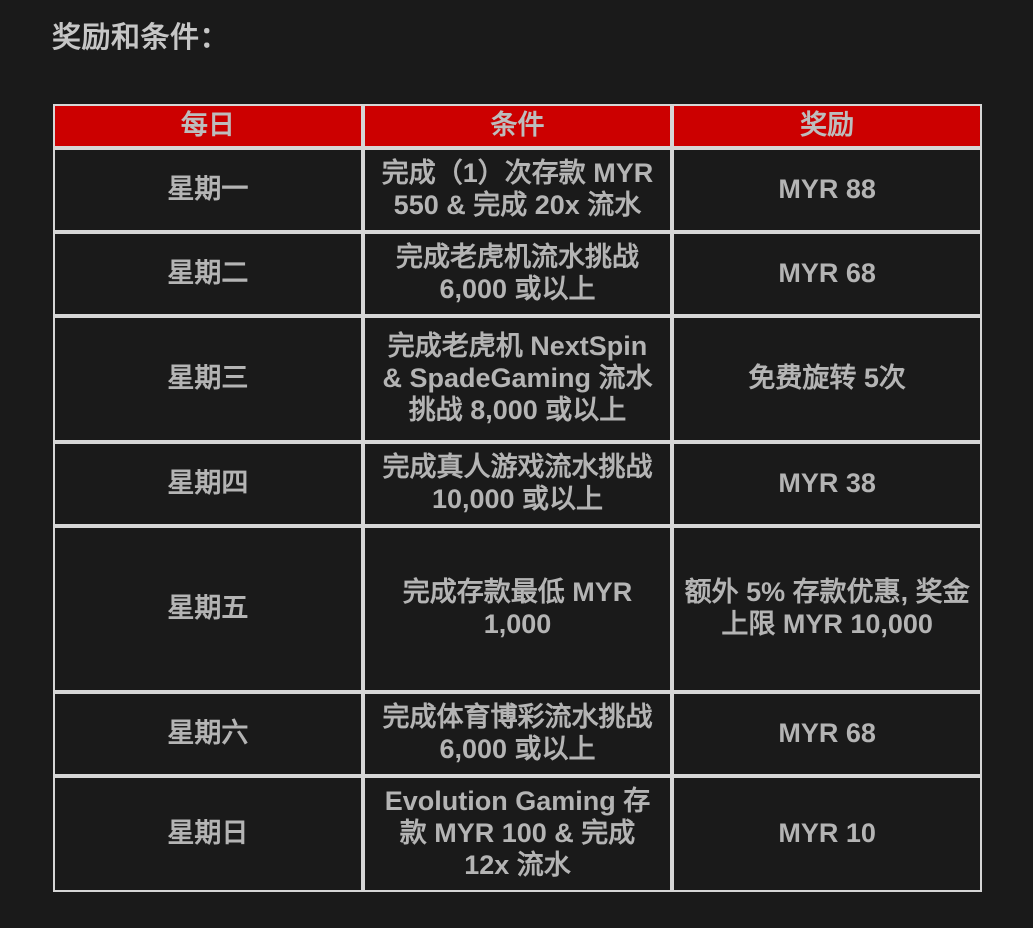 The width and height of the screenshot is (1033, 928). What do you see at coordinates (208, 379) in the screenshot?
I see `cell-day: 星期三` at bounding box center [208, 379].